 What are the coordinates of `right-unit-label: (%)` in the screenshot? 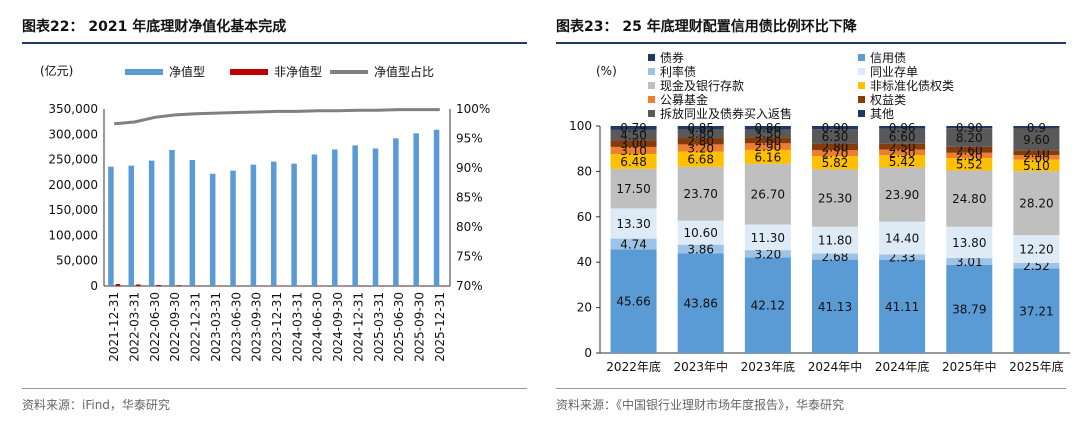 It's located at (606, 71).